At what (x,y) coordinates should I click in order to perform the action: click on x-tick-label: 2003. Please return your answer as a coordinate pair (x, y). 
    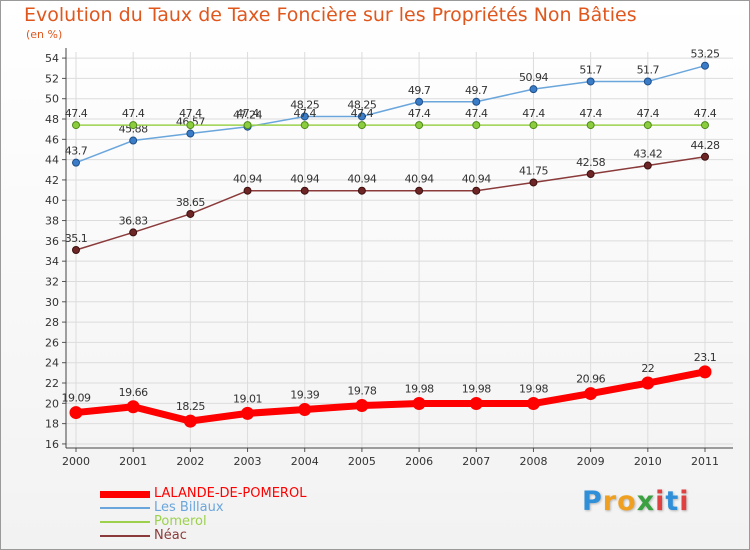
    Looking at the image, I should click on (248, 461).